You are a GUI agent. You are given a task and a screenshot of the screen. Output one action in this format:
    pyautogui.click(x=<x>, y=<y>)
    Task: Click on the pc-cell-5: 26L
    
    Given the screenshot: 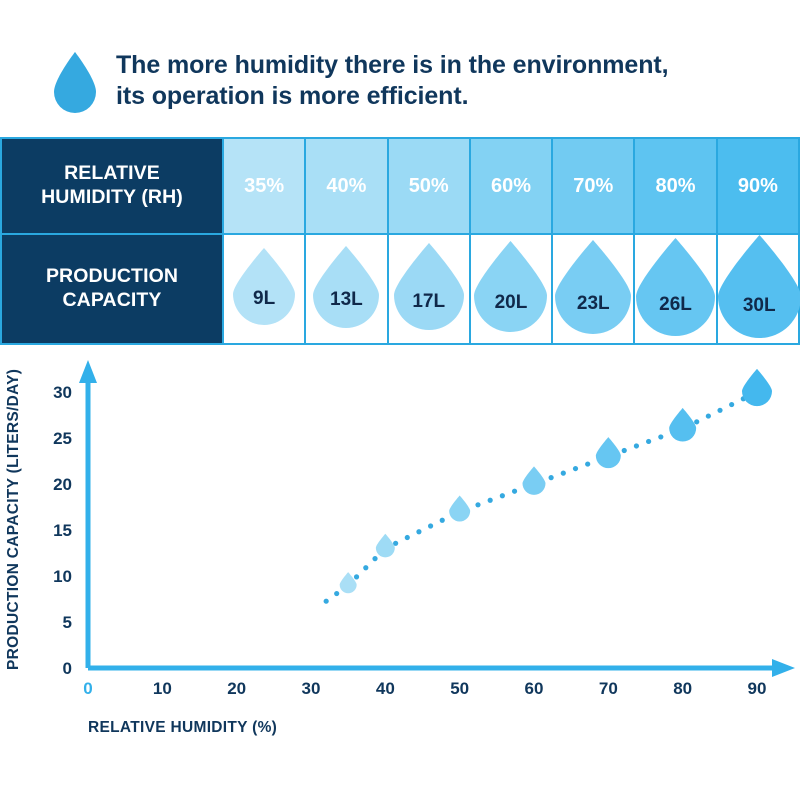 What is the action you would take?
    pyautogui.click(x=675, y=289)
    